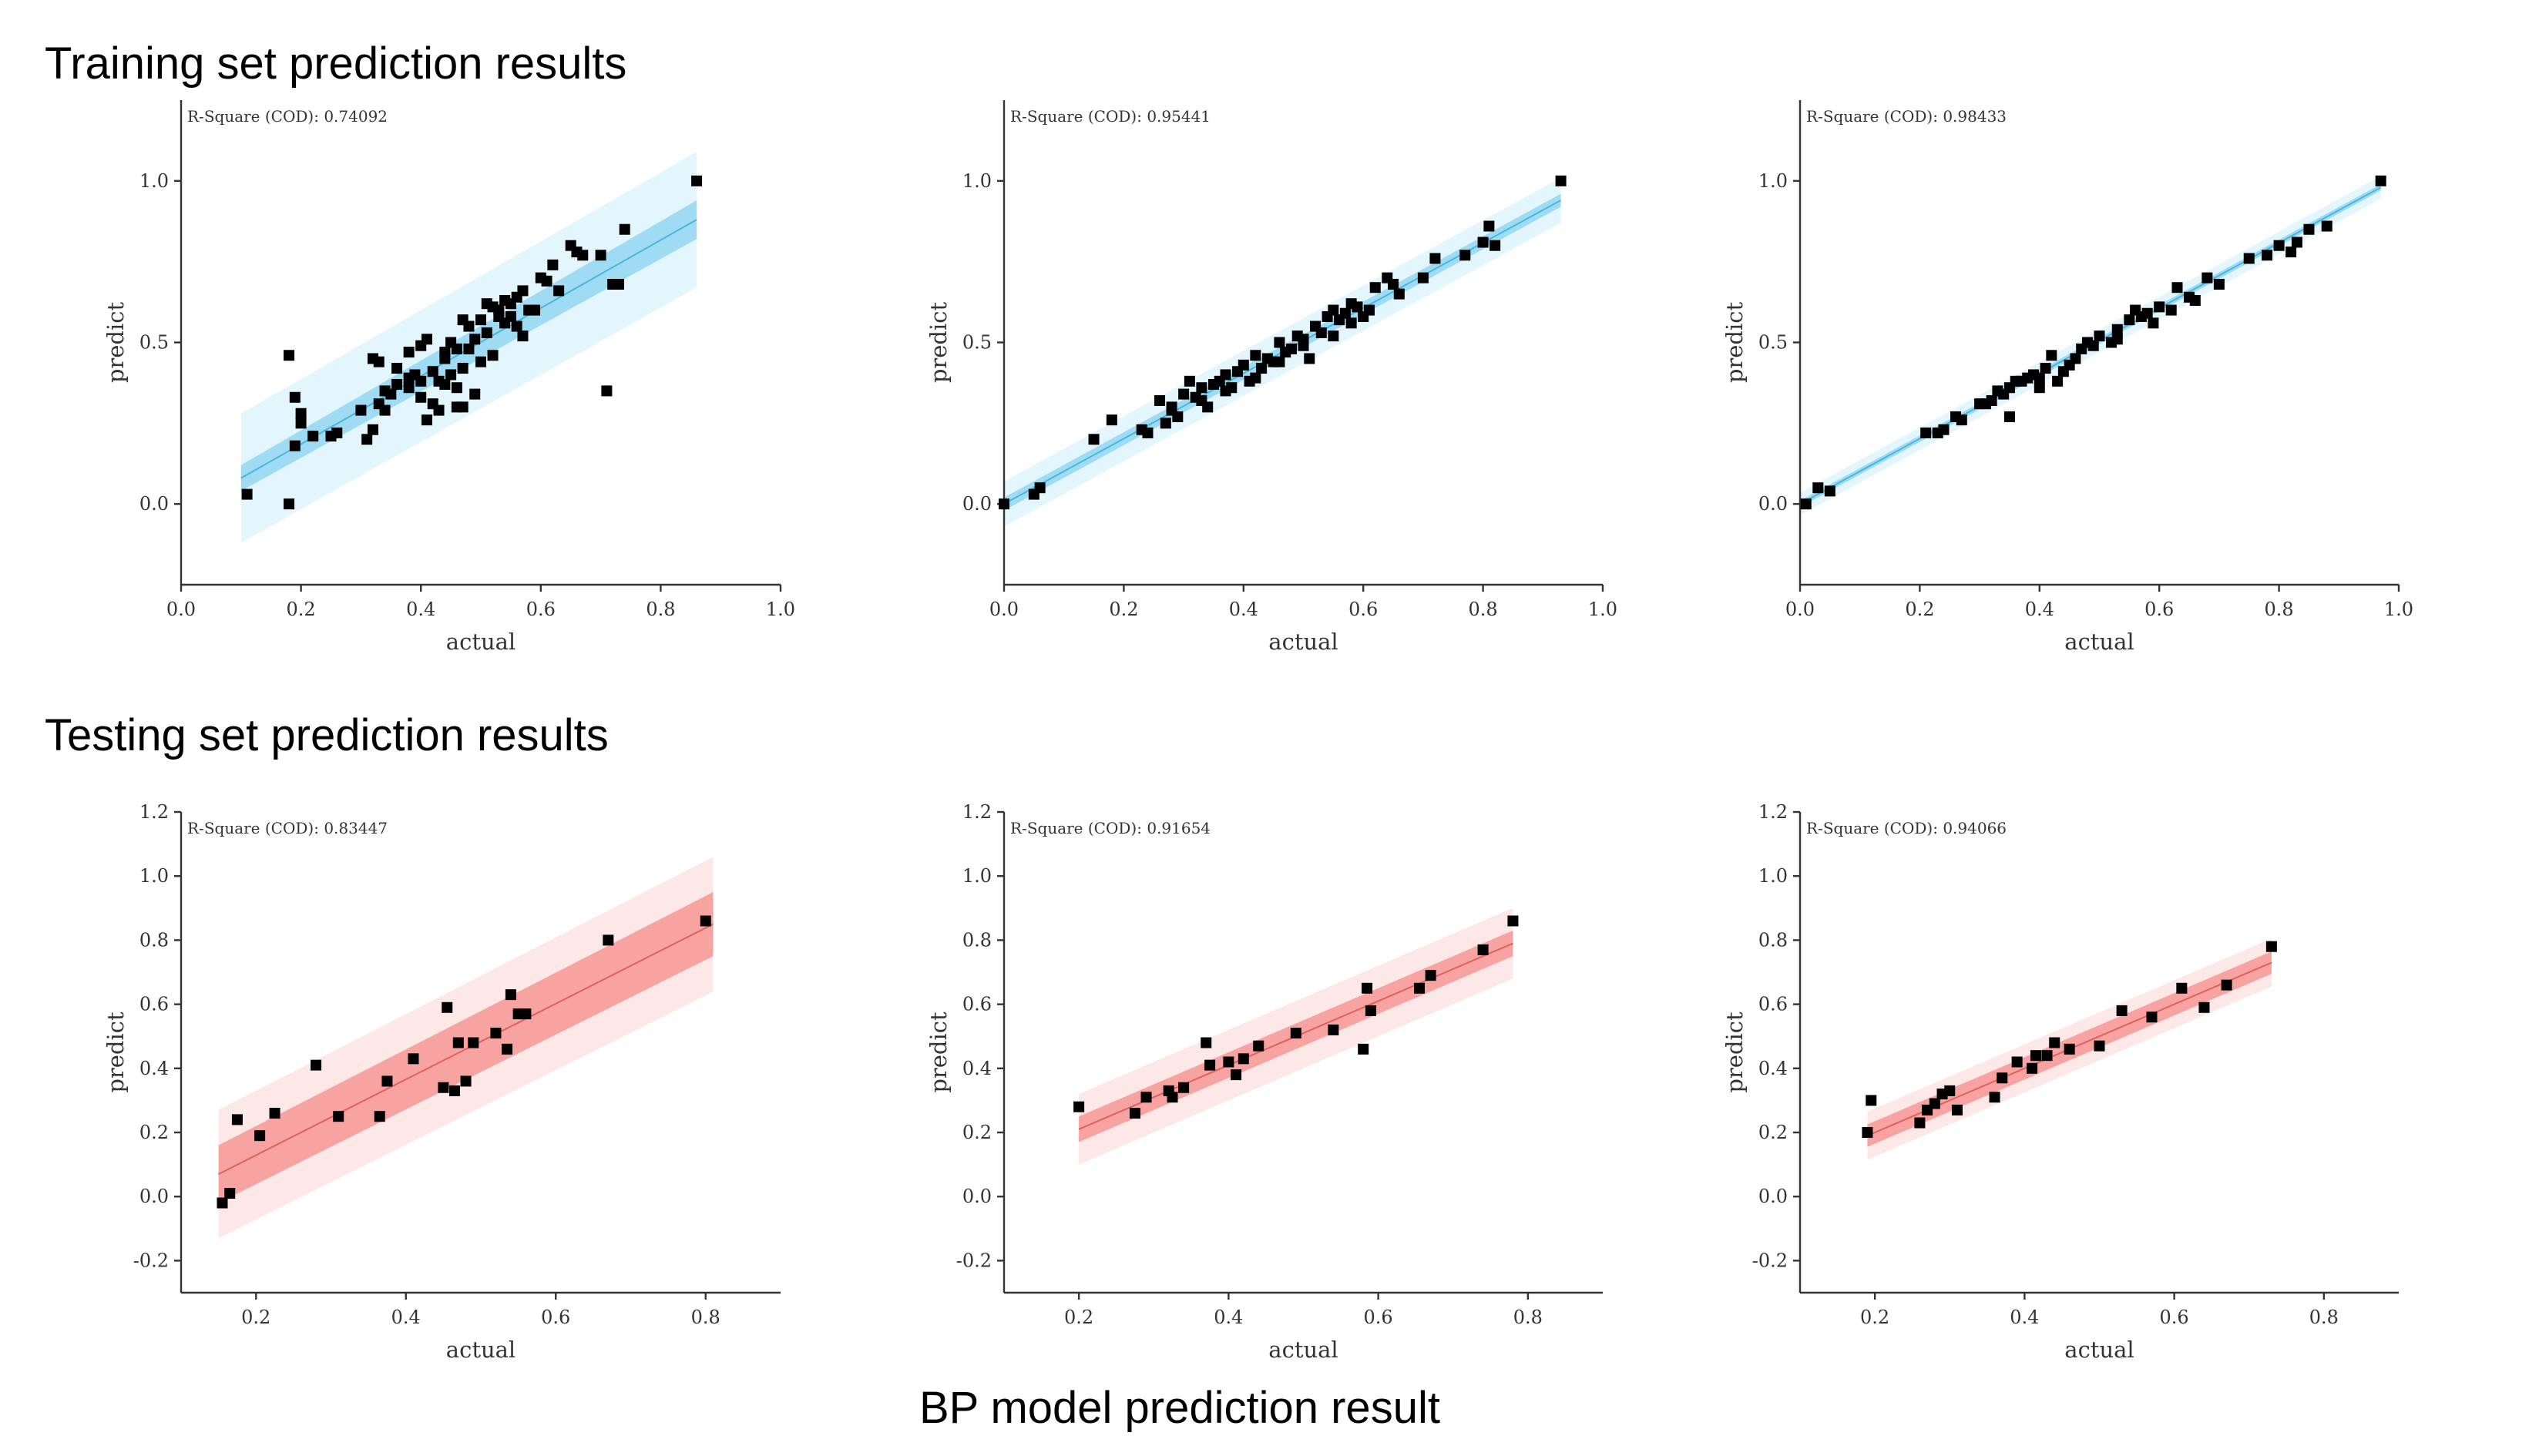  What do you see at coordinates (2398, 609) in the screenshot?
I see `x-tick-label: 1.0` at bounding box center [2398, 609].